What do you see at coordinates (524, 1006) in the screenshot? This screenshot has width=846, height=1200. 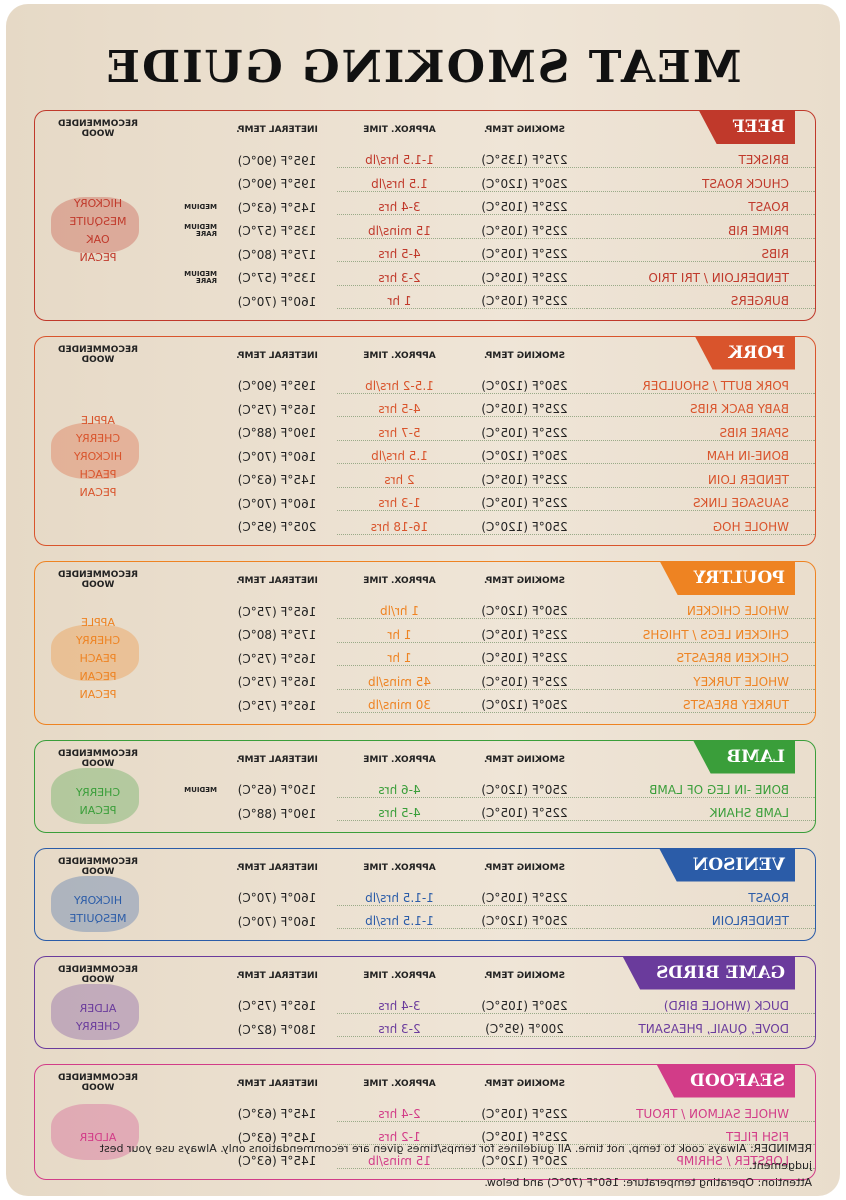 I see `smoking-temp: 250°F (105°C)` at bounding box center [524, 1006].